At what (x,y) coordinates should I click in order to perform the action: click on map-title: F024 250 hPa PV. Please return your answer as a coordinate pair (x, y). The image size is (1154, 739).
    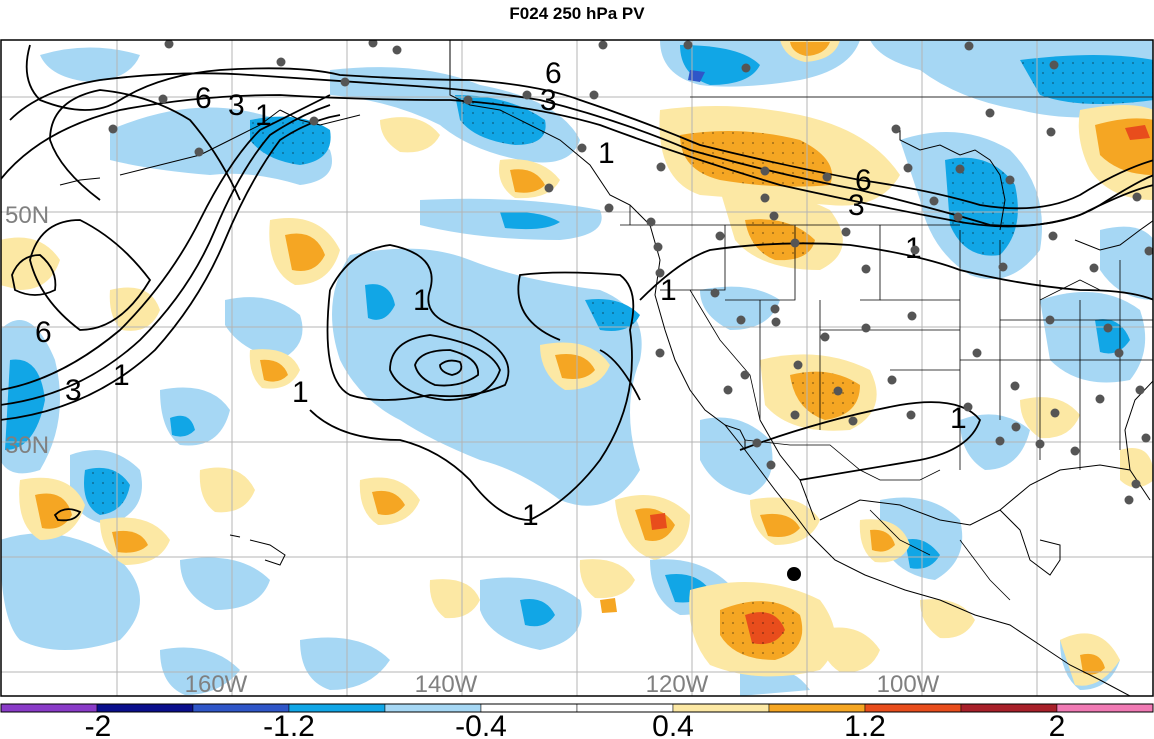
    Looking at the image, I should click on (577, 13).